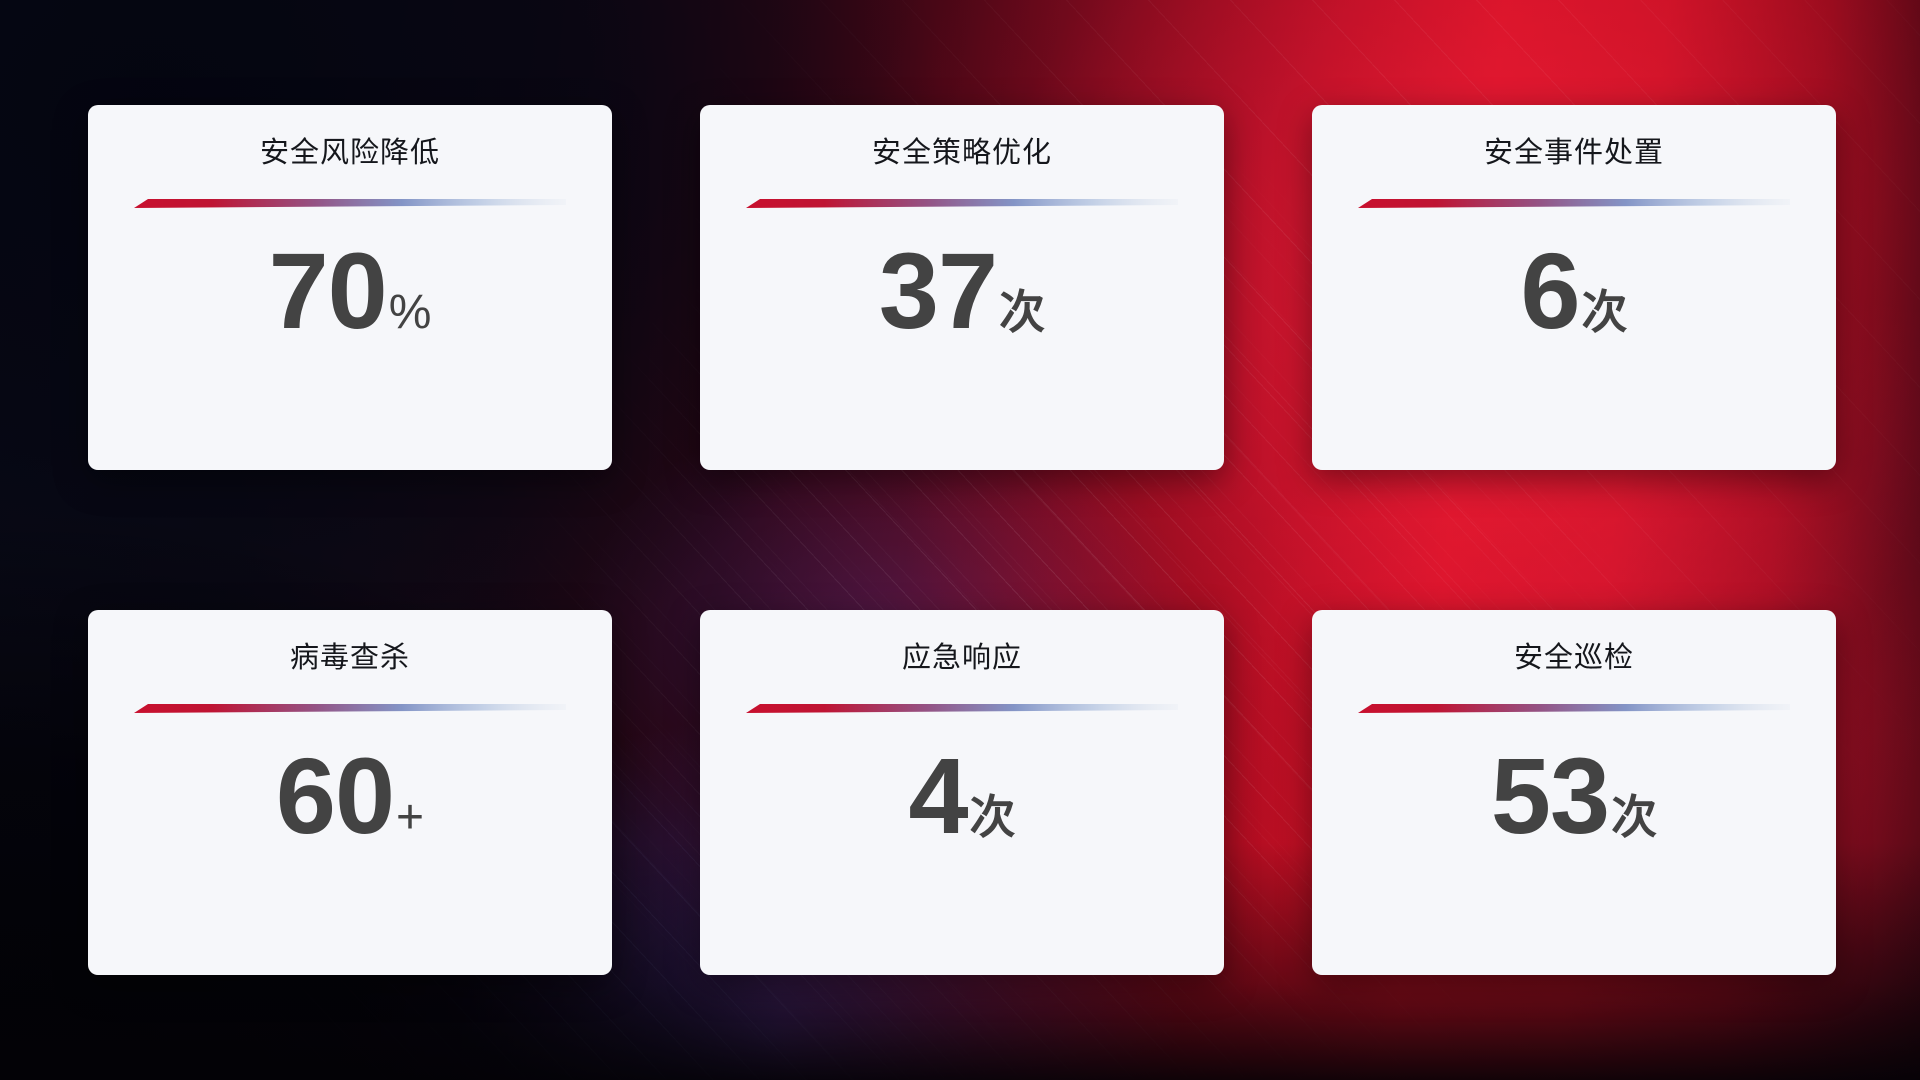  I want to click on stat-value-number: 60, so click(335, 795).